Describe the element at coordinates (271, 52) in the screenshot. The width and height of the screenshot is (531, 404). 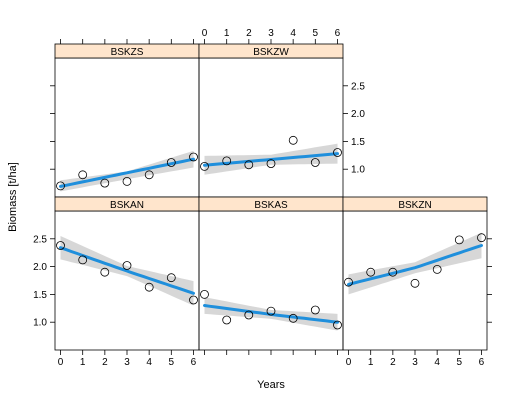
I see `strip-label-bskzw: BSKZW` at that location.